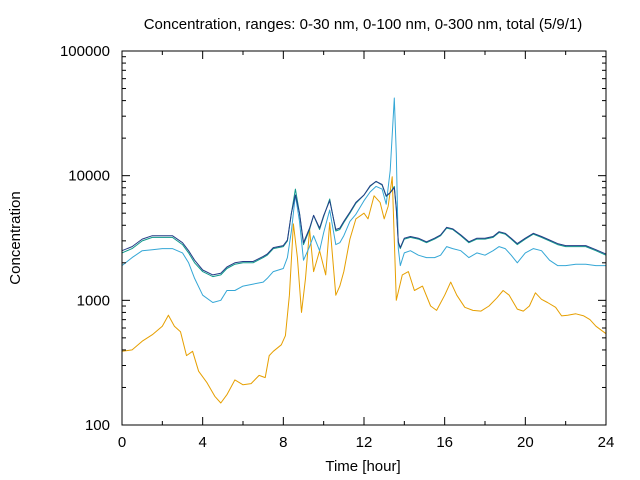 The height and width of the screenshot is (480, 640). What do you see at coordinates (444, 442) in the screenshot?
I see `tick-label: 16` at bounding box center [444, 442].